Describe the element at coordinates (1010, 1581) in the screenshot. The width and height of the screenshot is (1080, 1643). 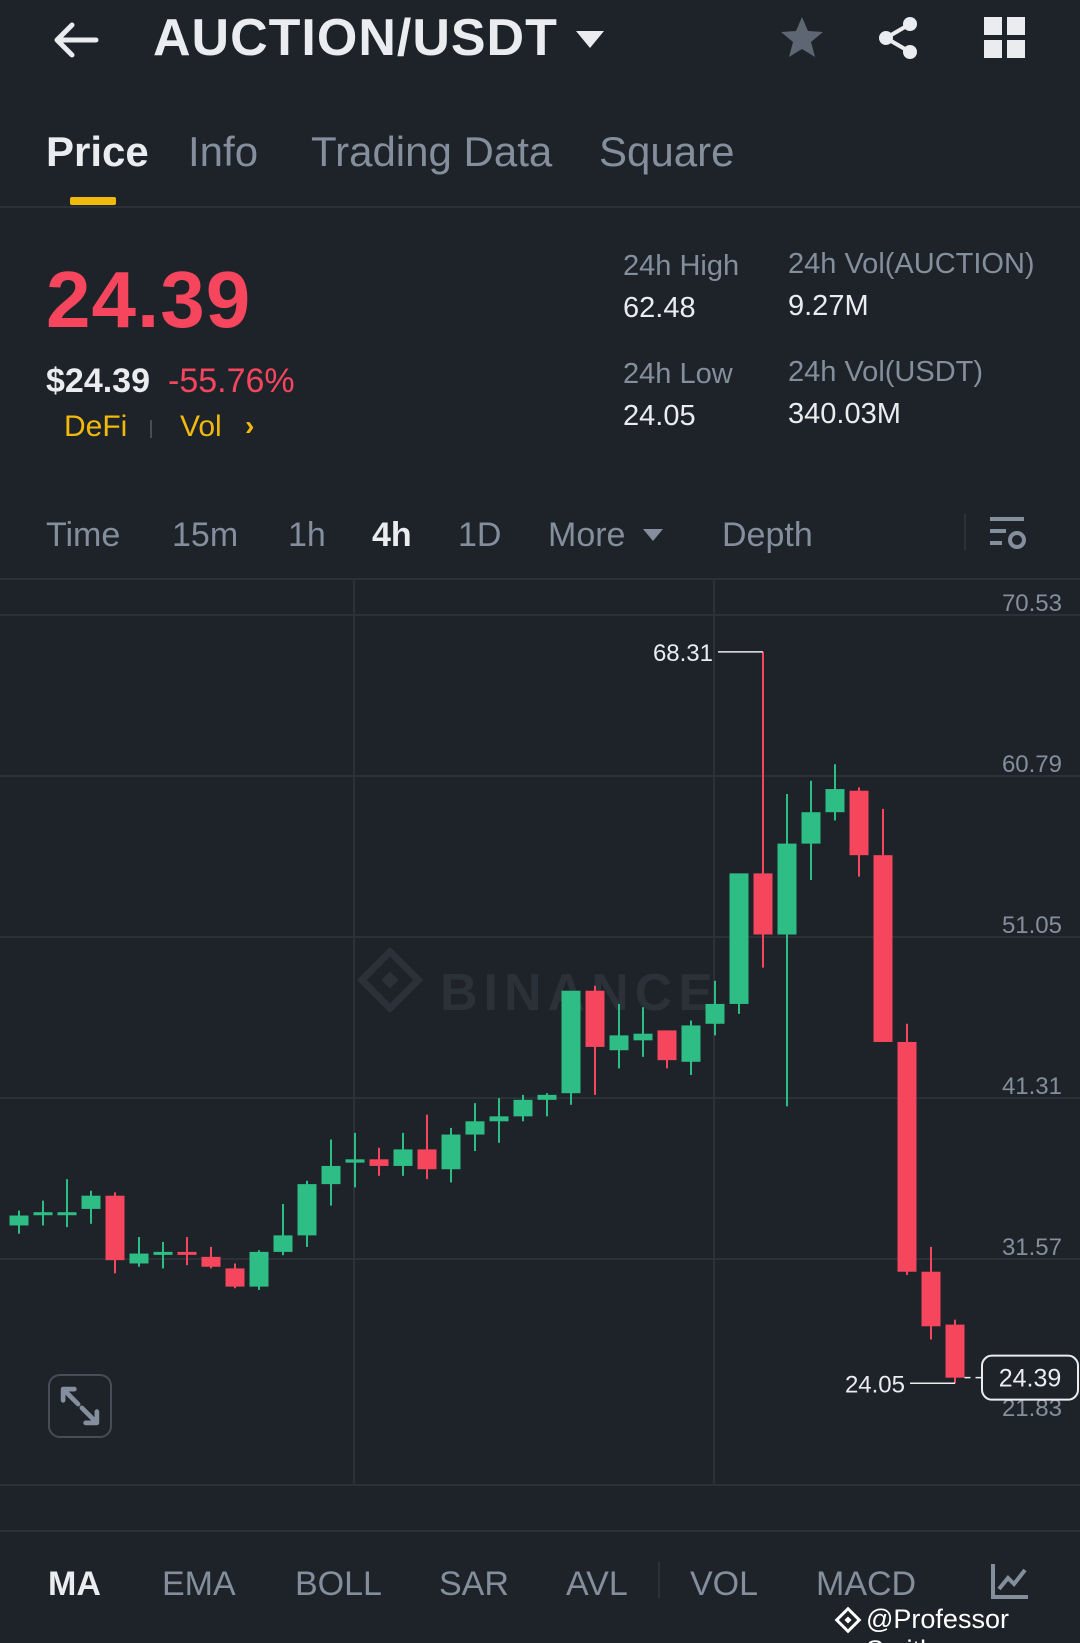
I see `indicator-settings-icon` at that location.